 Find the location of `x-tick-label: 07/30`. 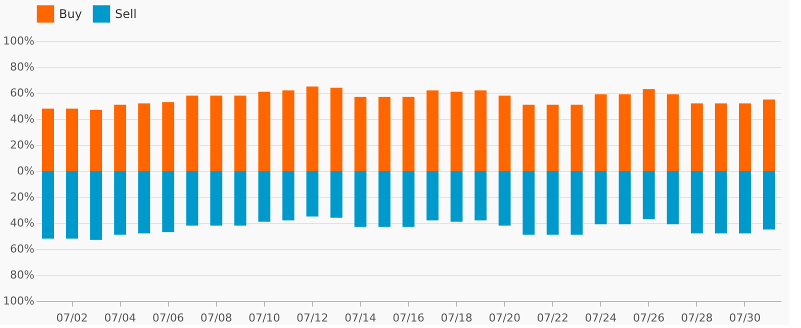

x-tick-label: 07/30 is located at coordinates (745, 318).